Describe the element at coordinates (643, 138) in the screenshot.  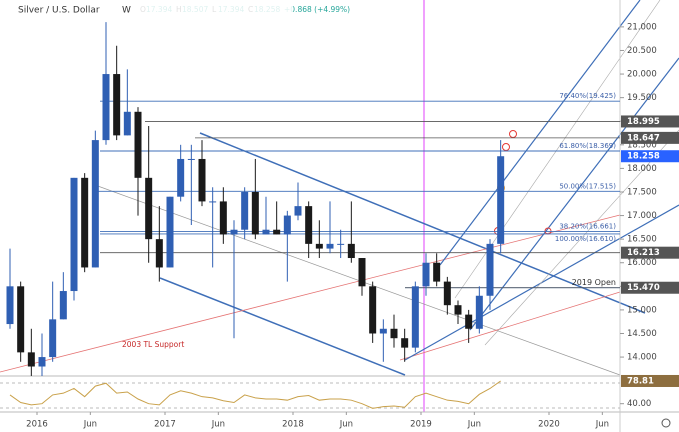
I see `price-box-label: 18.647` at that location.